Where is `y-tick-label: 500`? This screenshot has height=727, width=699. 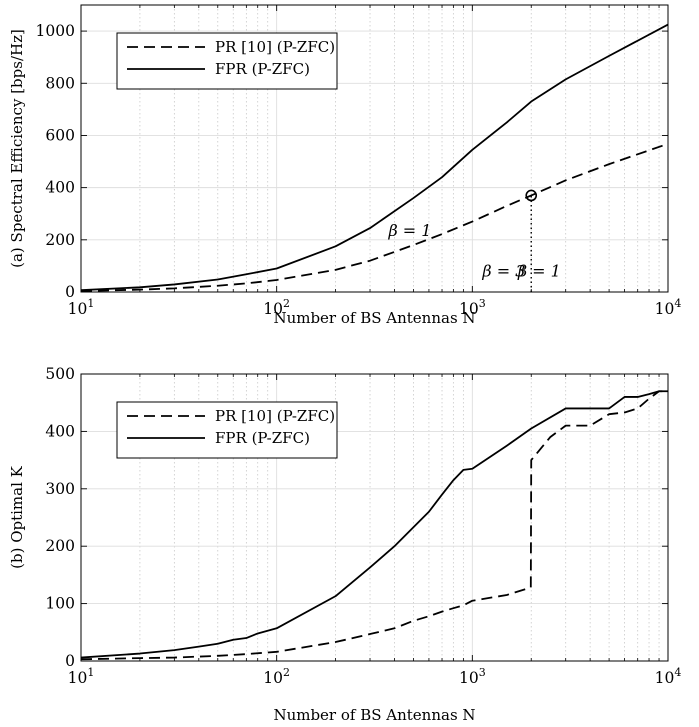
y-tick-label: 500 is located at coordinates (60, 374).